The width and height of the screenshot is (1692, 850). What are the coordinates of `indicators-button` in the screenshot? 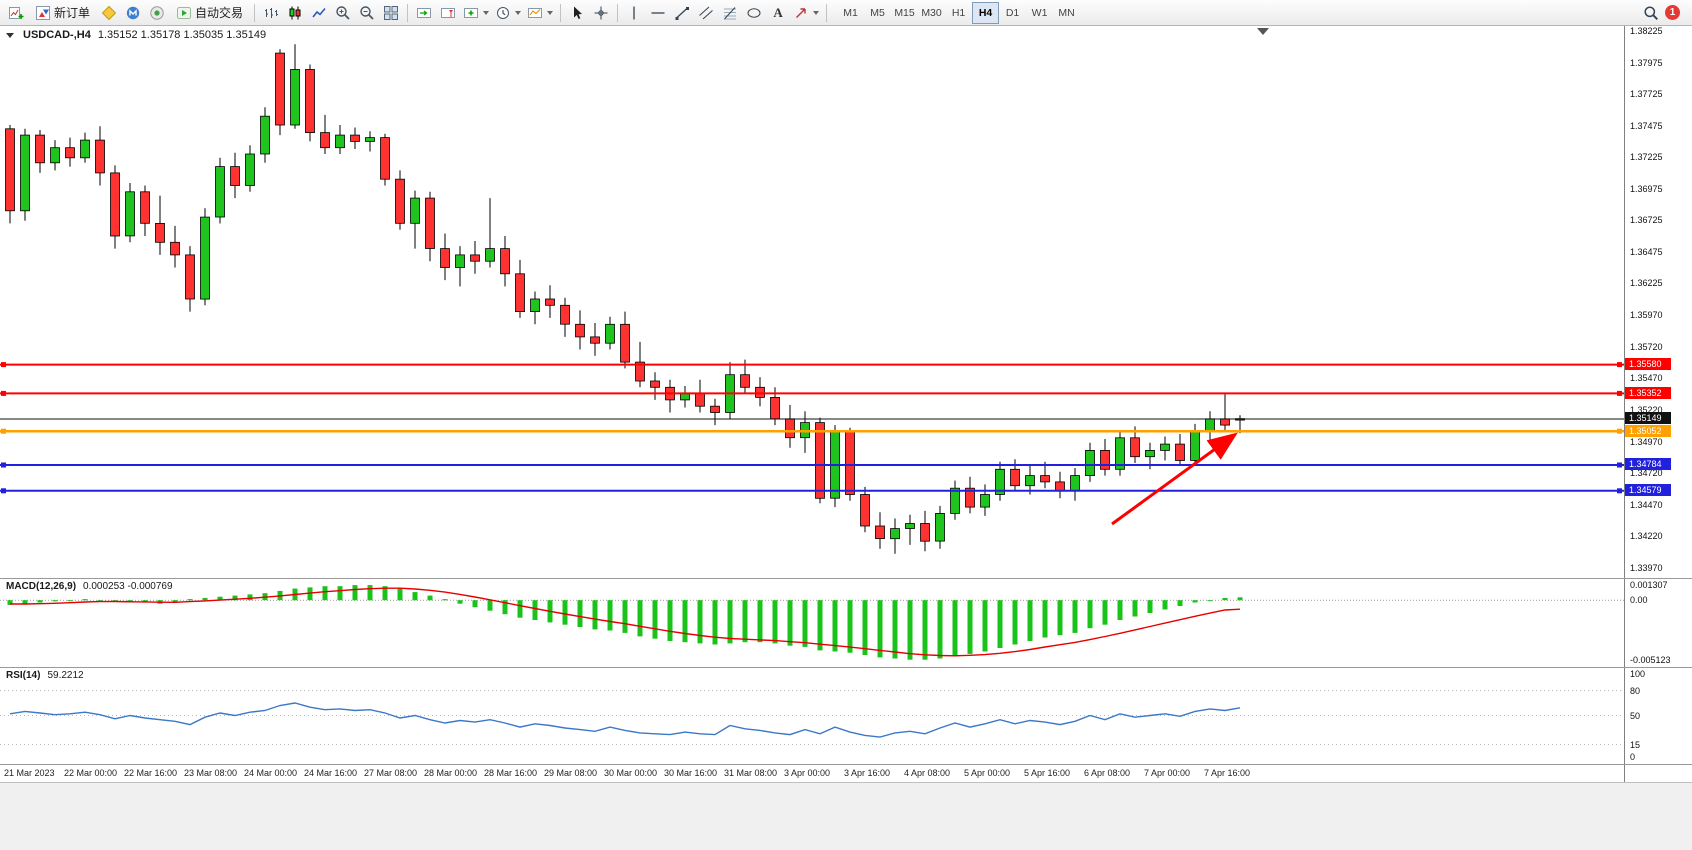 It's located at (476, 13).